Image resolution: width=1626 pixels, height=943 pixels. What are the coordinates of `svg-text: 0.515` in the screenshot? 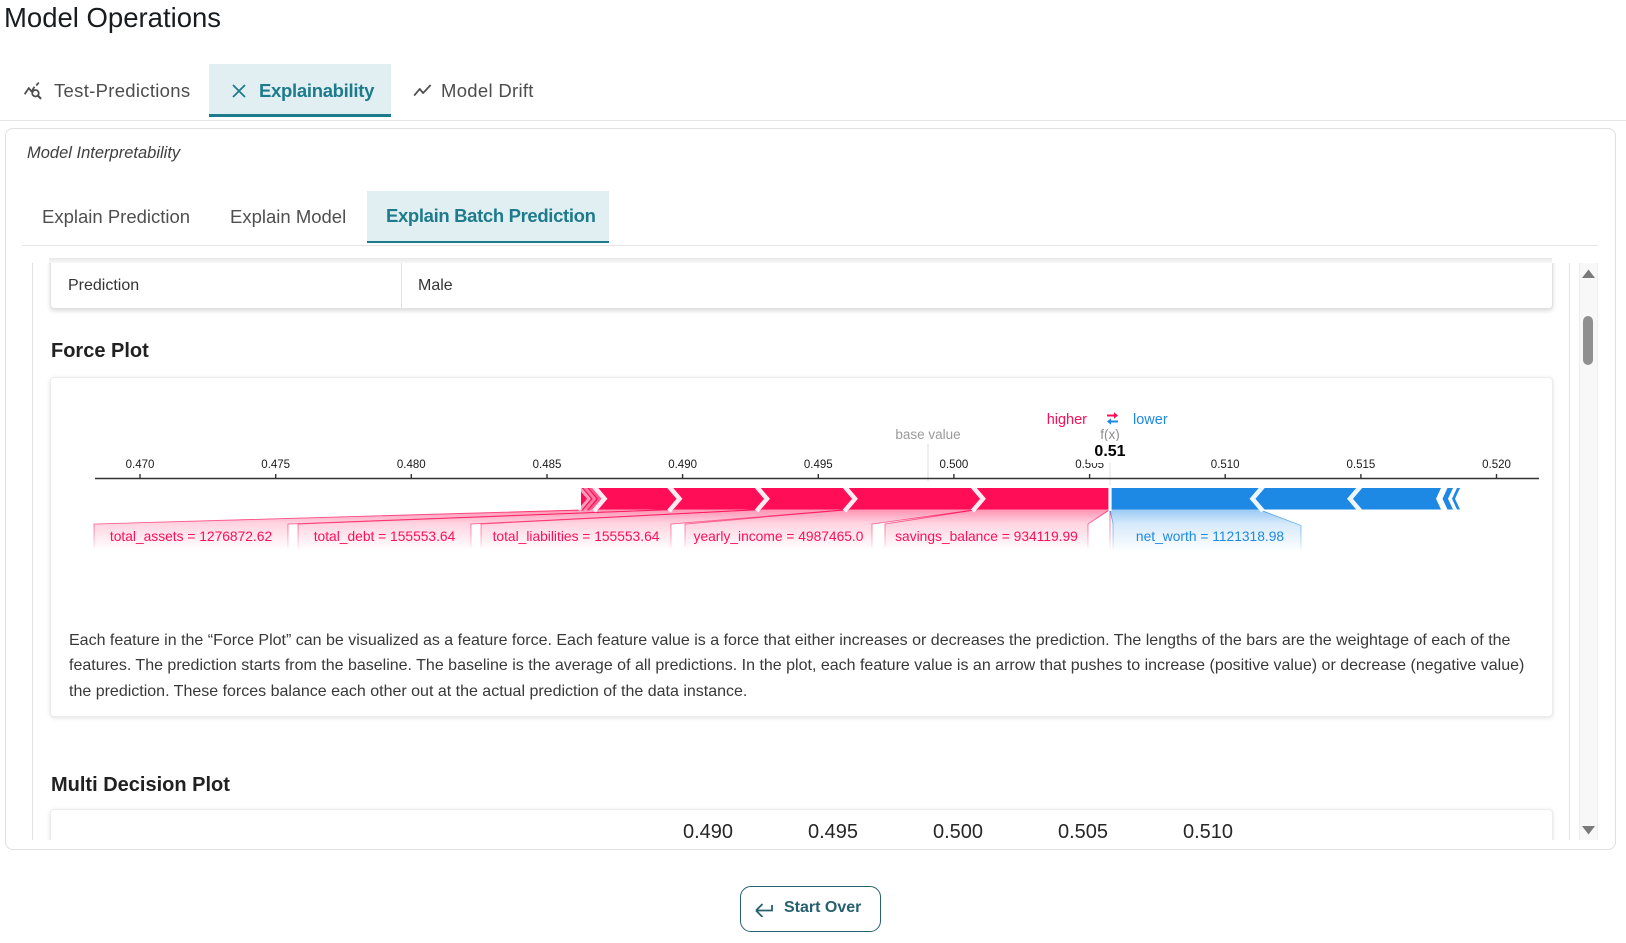 It's located at (1361, 465).